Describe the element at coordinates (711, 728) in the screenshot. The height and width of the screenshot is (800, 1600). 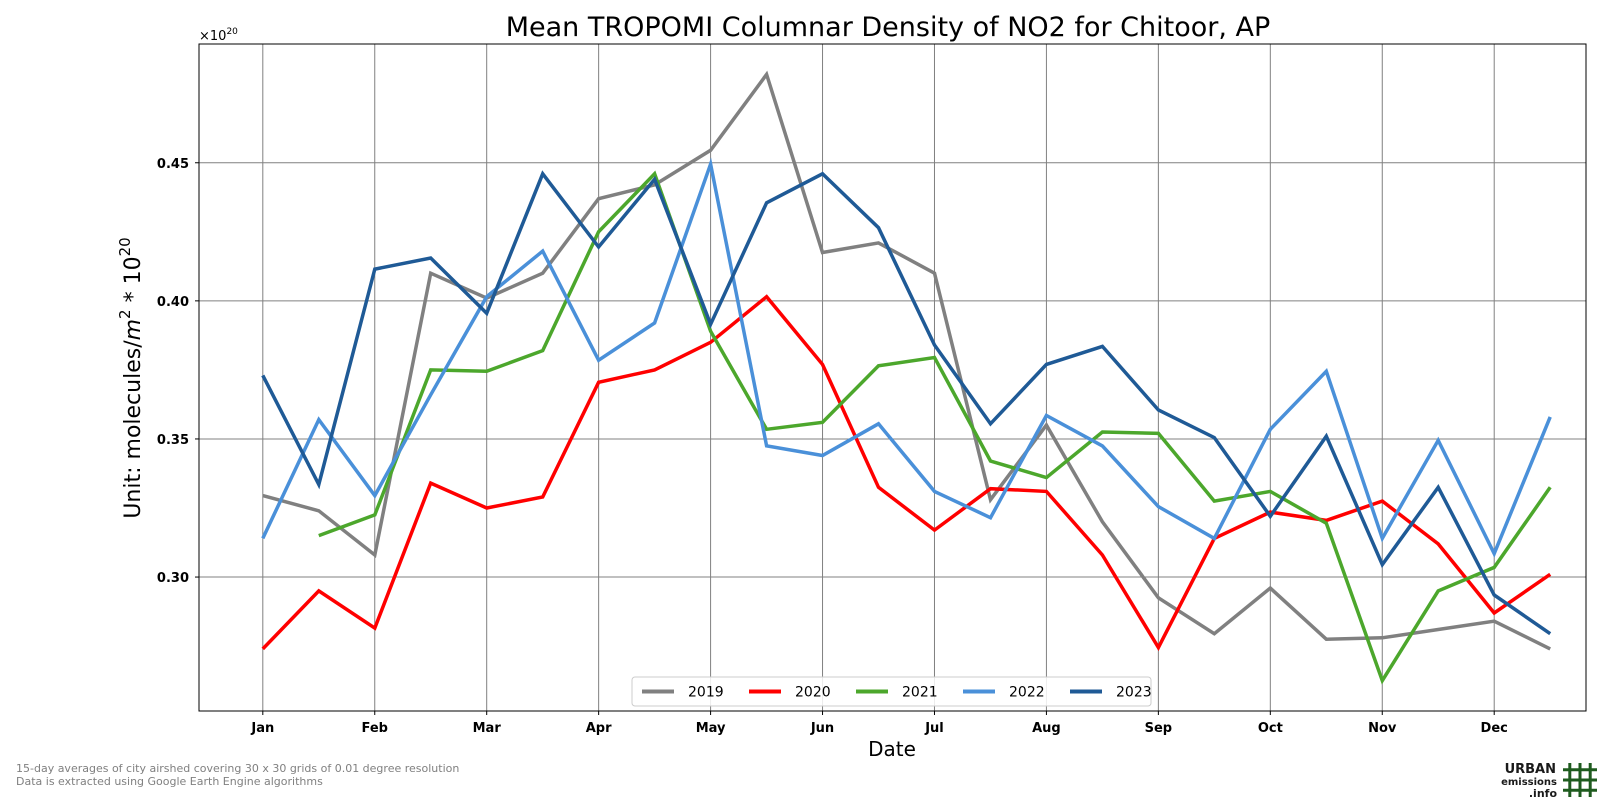
I see `x-tick-label: May` at that location.